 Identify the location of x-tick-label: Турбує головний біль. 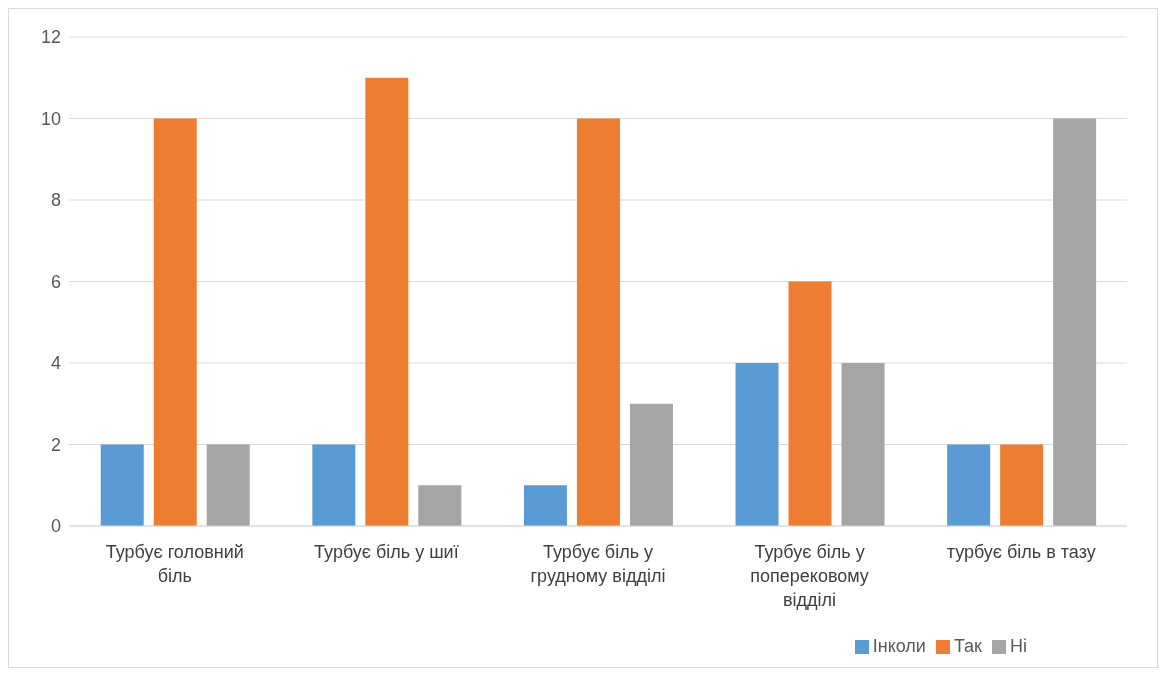
(174, 564).